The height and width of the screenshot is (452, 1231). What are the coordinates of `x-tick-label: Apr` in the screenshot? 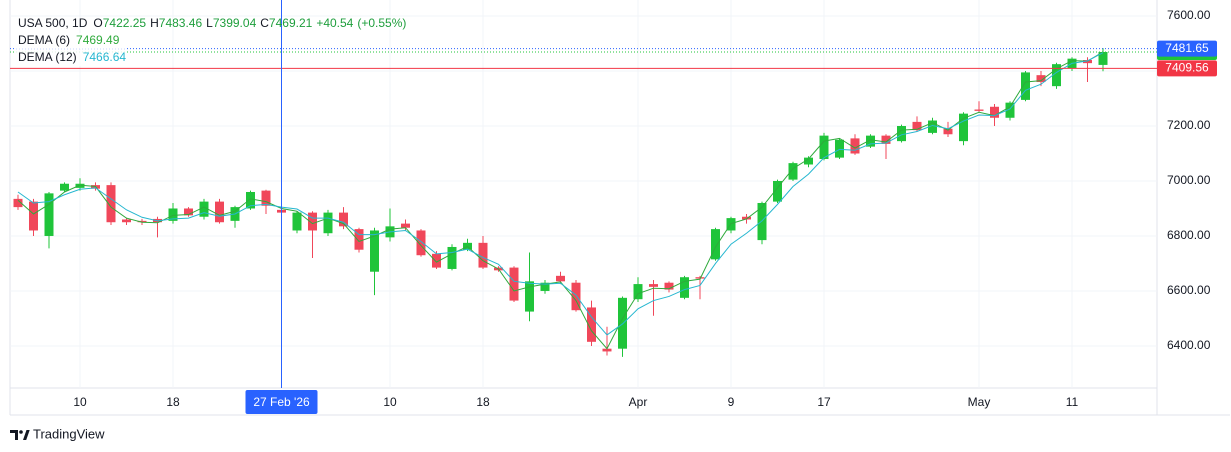 It's located at (638, 402).